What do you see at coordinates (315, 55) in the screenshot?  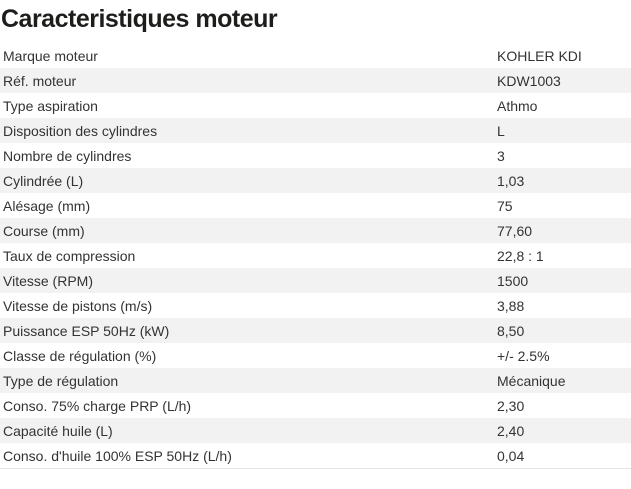 I see `table-row: Marque moteur KOHLER KDI` at bounding box center [315, 55].